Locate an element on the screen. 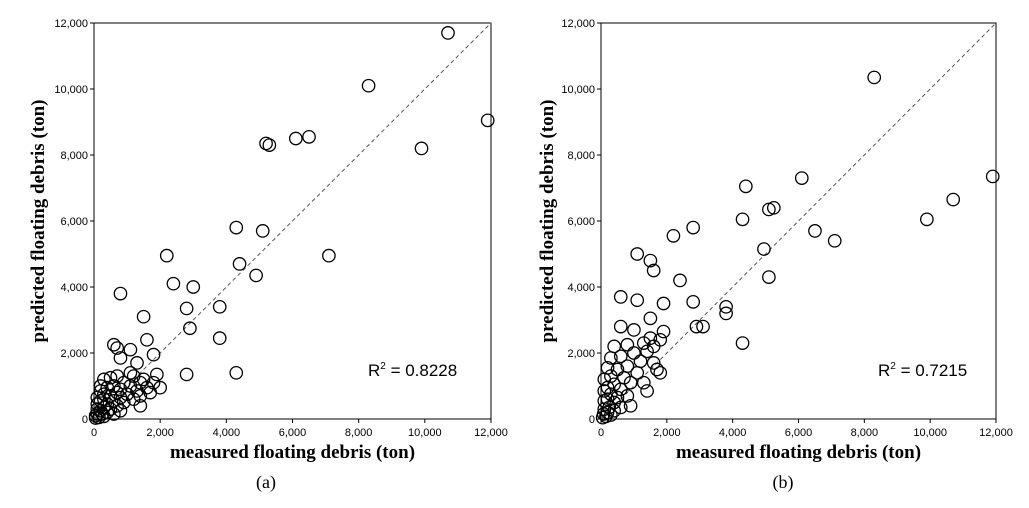 The width and height of the screenshot is (1029, 508). x-tick-label: 8,000 is located at coordinates (865, 433).